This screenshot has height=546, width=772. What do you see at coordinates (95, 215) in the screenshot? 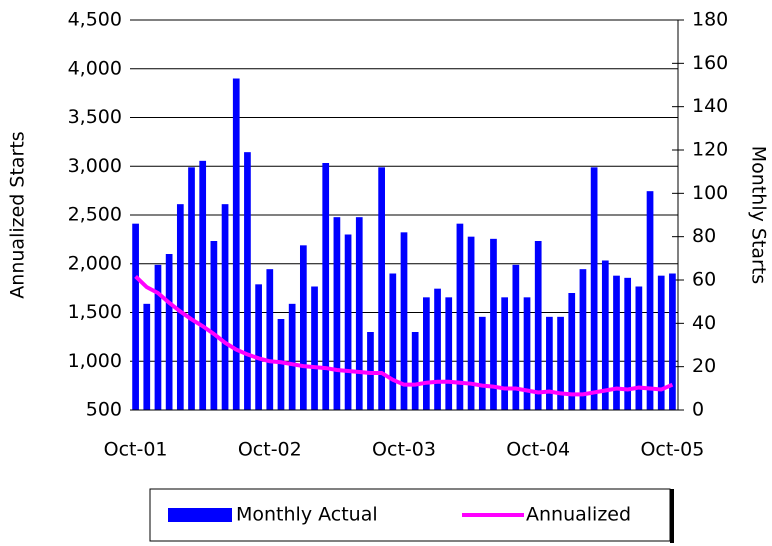
I see `y-tick-label: 2,500` at bounding box center [95, 215].